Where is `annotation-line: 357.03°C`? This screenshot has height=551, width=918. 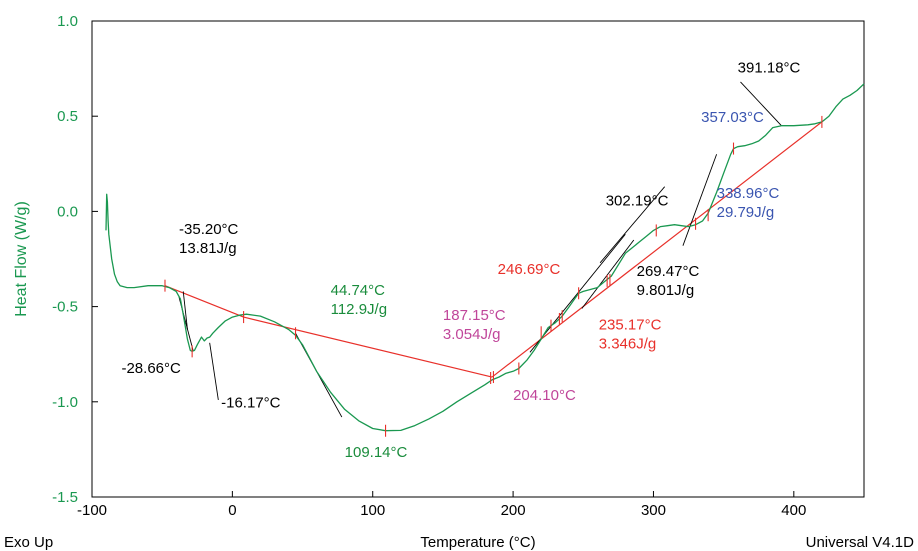 annotation-line: 357.03°C is located at coordinates (732, 117).